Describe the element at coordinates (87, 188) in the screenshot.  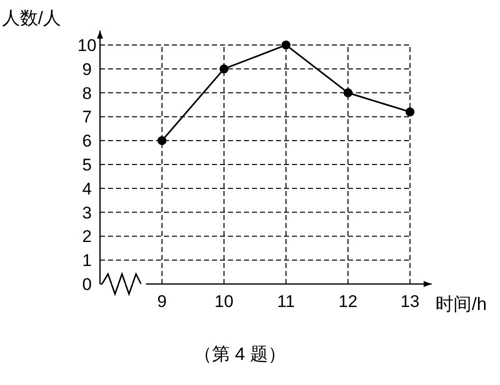
I see `y-tick-label: 4` at that location.